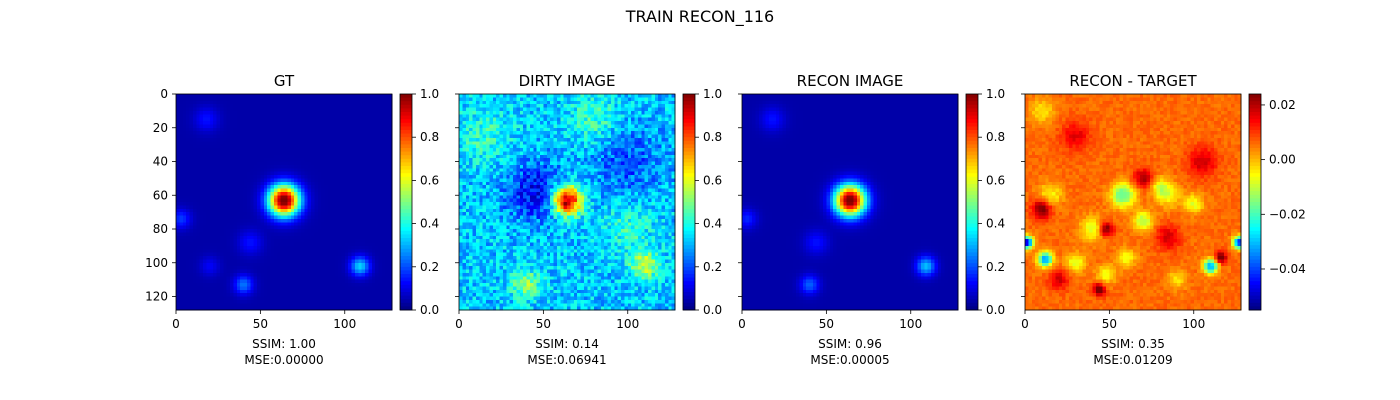 This screenshot has height=400, width=1400. What do you see at coordinates (406, 276) in the screenshot?
I see `colorbar-segment` at bounding box center [406, 276].